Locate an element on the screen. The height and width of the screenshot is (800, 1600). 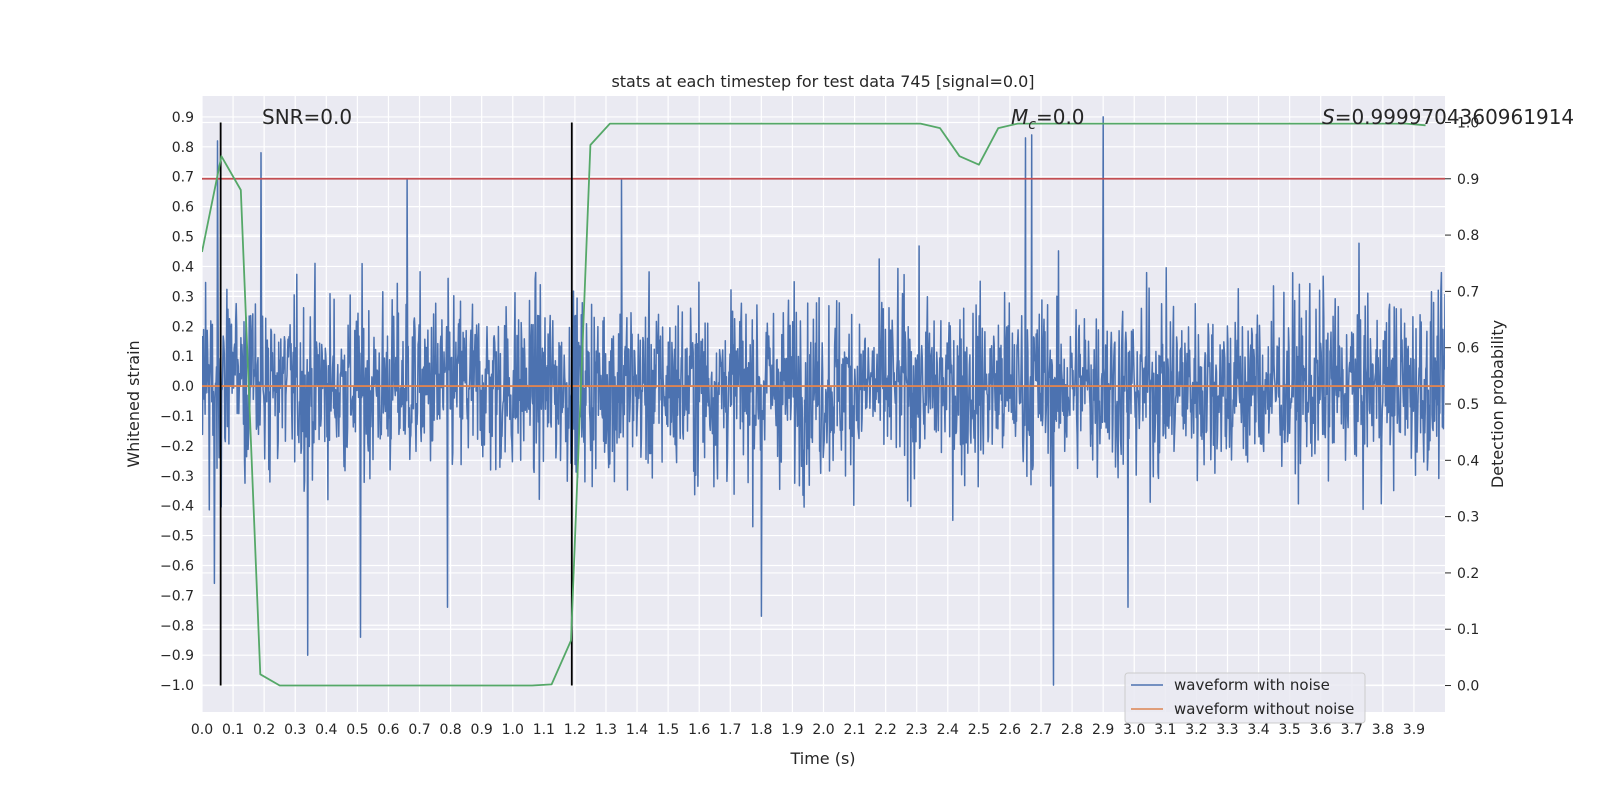
y-tick-label: 0.4 is located at coordinates (183, 267).